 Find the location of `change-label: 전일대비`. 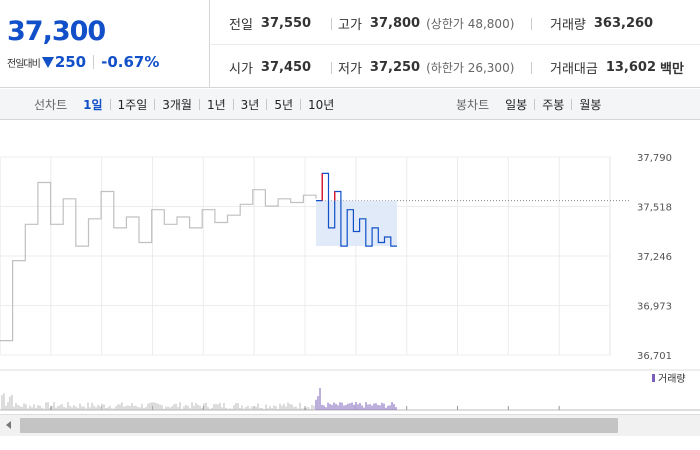

change-label: 전일대비 is located at coordinates (24, 64).